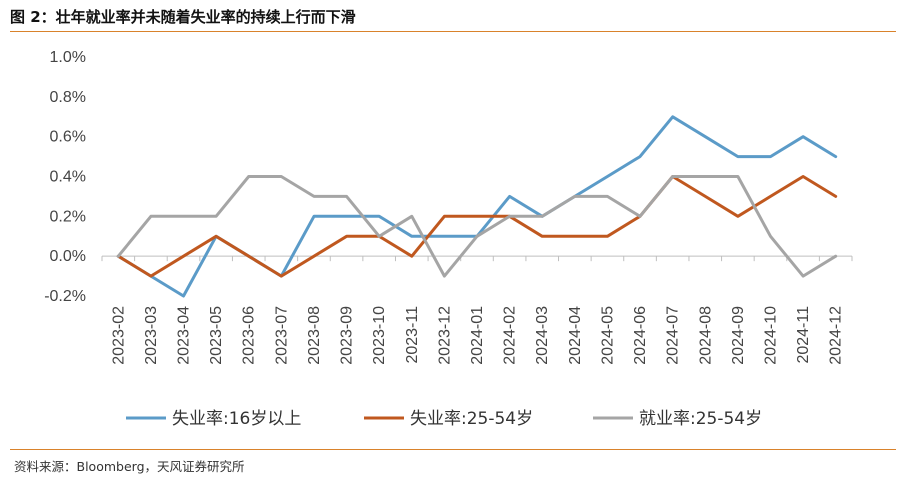 This screenshot has height=481, width=905. I want to click on x-tick-label: 2024-10, so click(770, 335).